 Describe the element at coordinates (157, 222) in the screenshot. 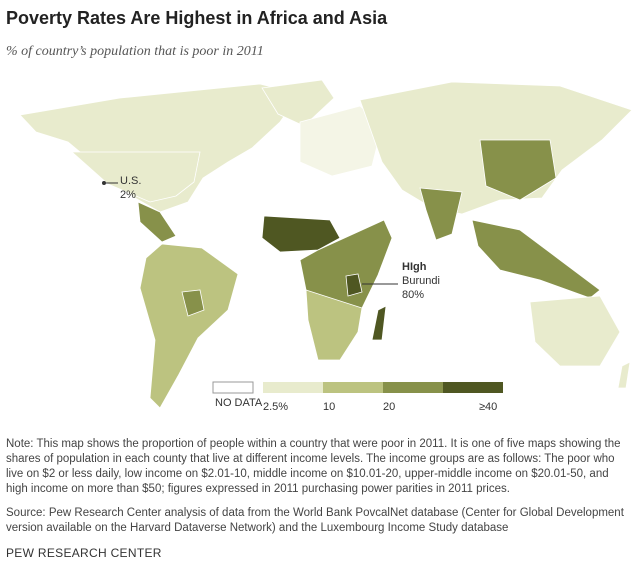

I see `central-america` at that location.